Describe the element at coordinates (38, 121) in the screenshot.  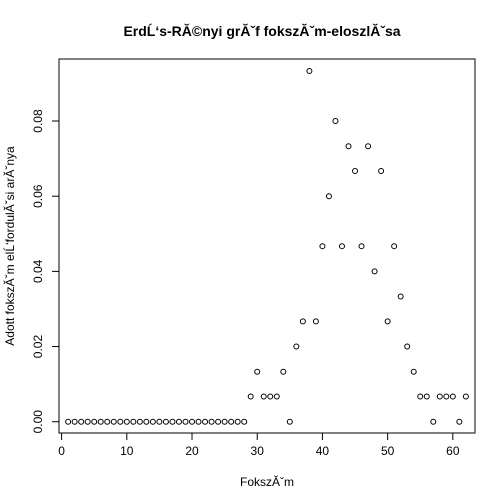
I see `y-tick-label: 0.08` at that location.